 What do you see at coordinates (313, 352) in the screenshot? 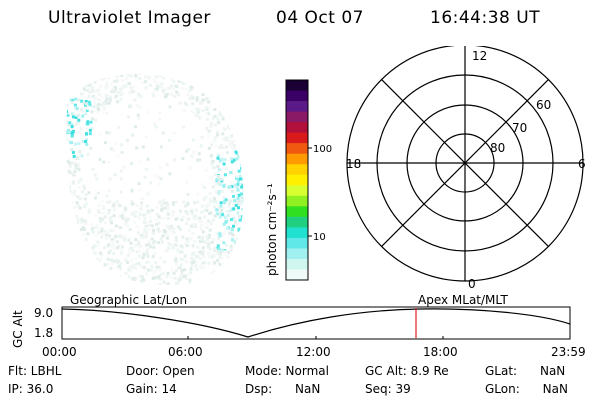
I see `x-tick-1200: 12:00` at bounding box center [313, 352].